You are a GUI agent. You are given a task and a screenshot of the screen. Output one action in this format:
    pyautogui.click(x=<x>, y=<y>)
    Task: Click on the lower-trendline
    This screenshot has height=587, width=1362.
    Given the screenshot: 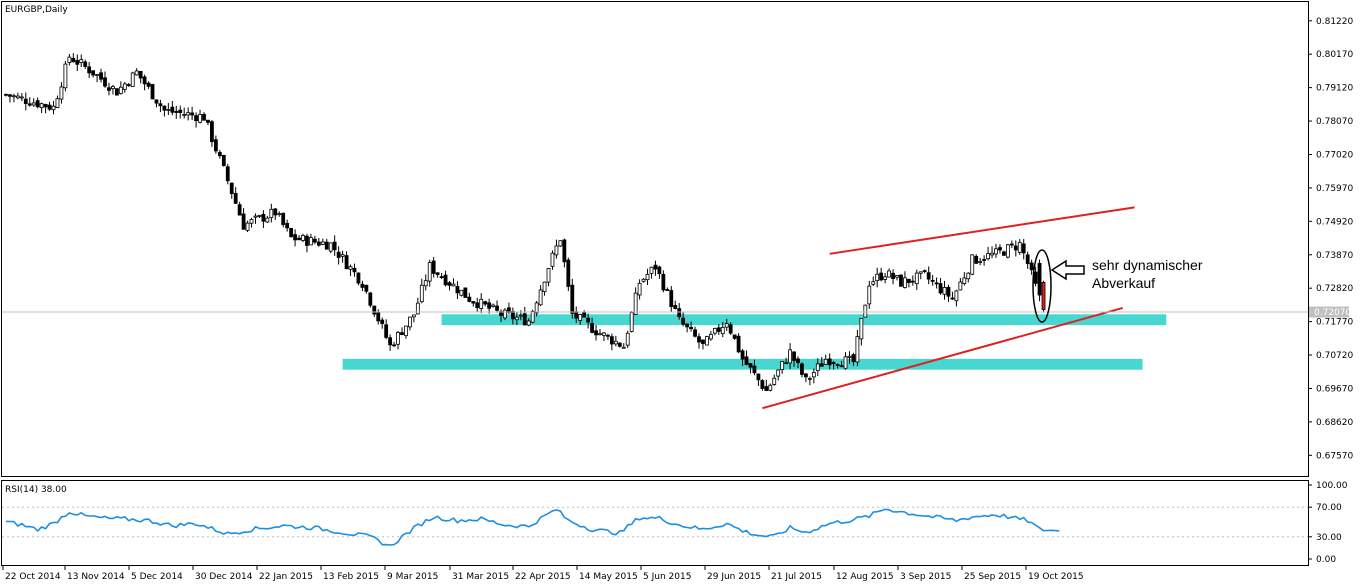 What is the action you would take?
    pyautogui.click(x=942, y=358)
    